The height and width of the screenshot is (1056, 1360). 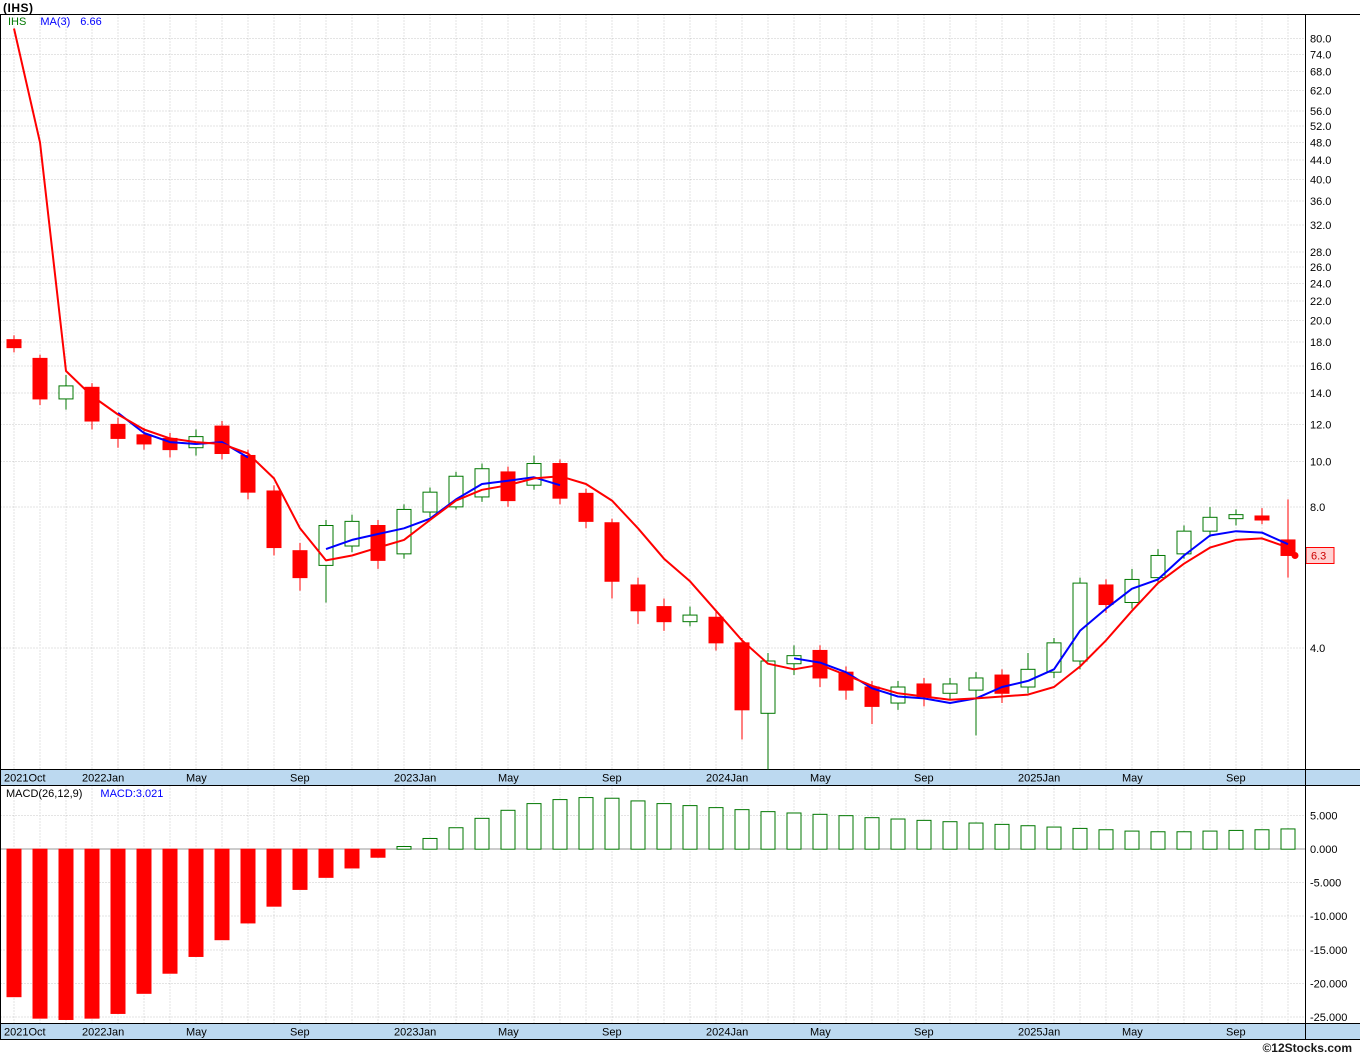 I want to click on main-y-tick-label: 74.0, so click(x=1320, y=55).